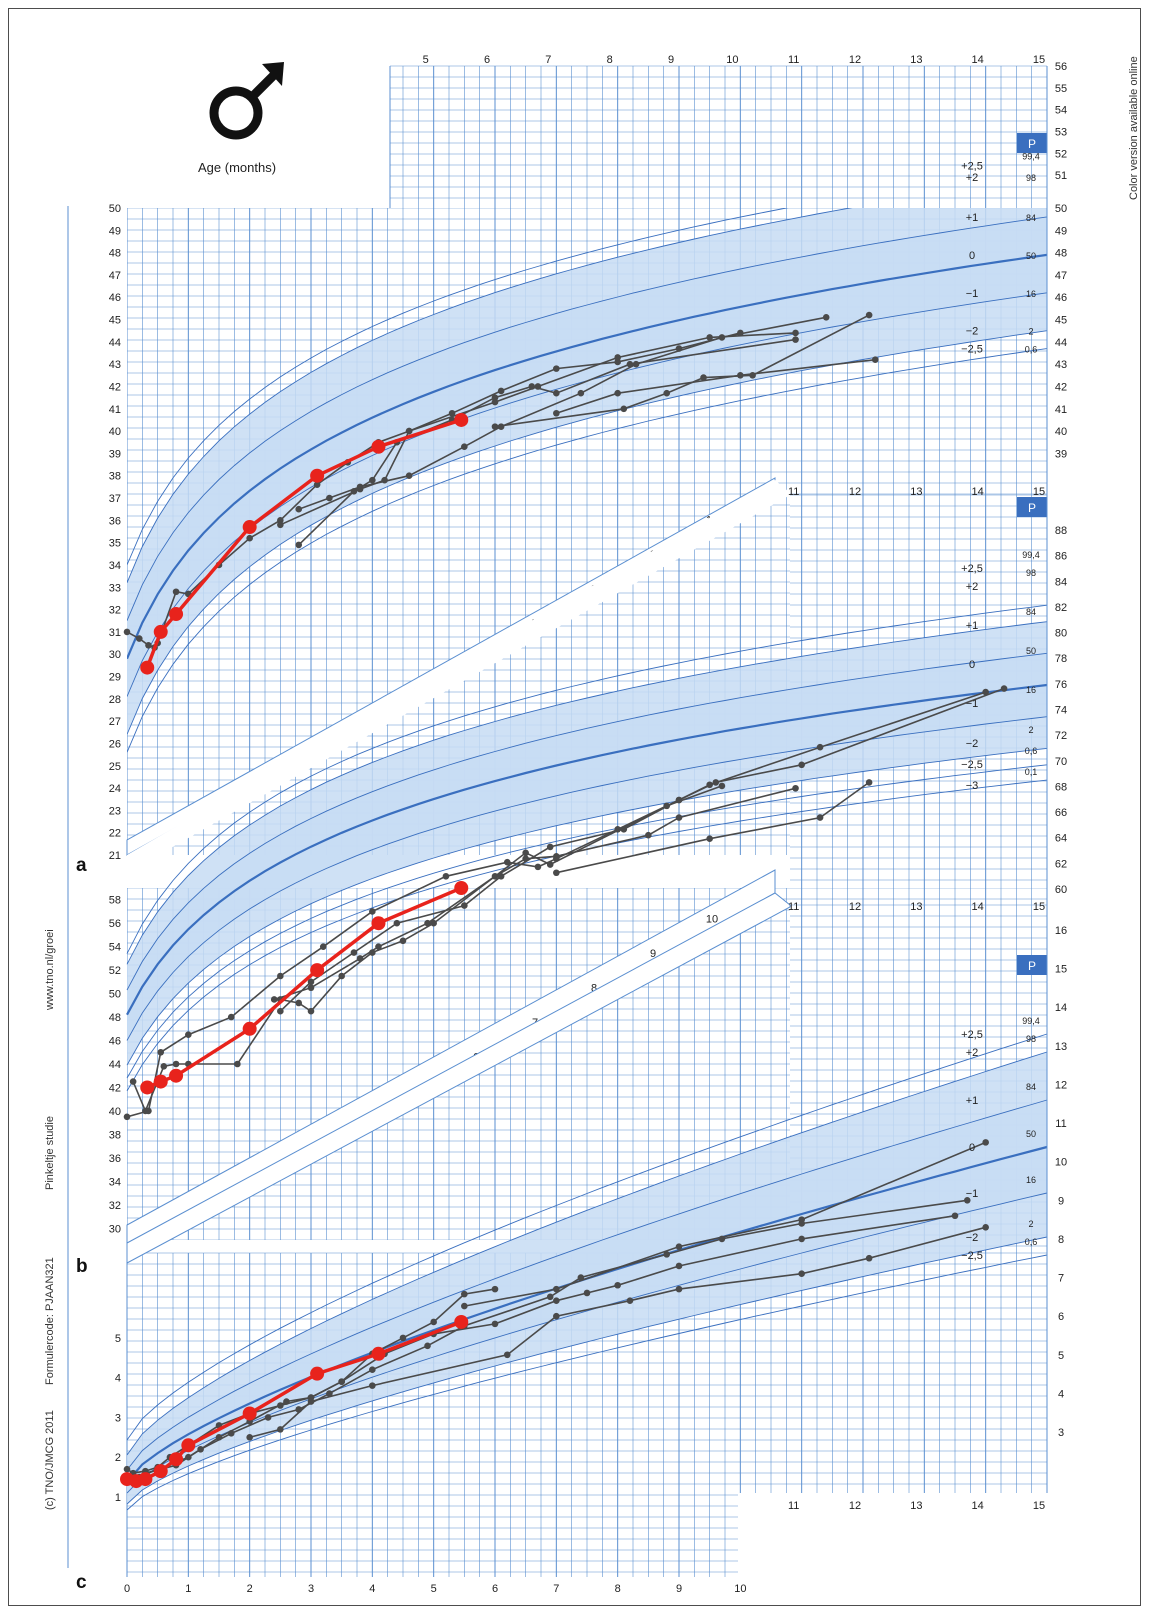 This screenshot has height=1614, width=1149. I want to click on x-tick-bottom-c: 5, so click(434, 1589).